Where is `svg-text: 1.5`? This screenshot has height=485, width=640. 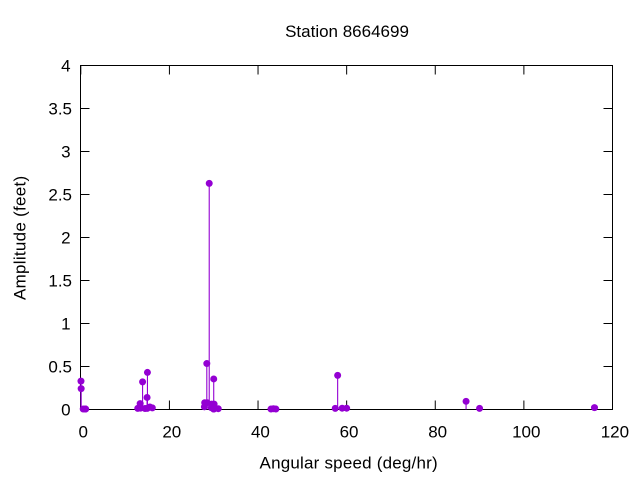
svg-text: 1.5 is located at coordinates (60, 281).